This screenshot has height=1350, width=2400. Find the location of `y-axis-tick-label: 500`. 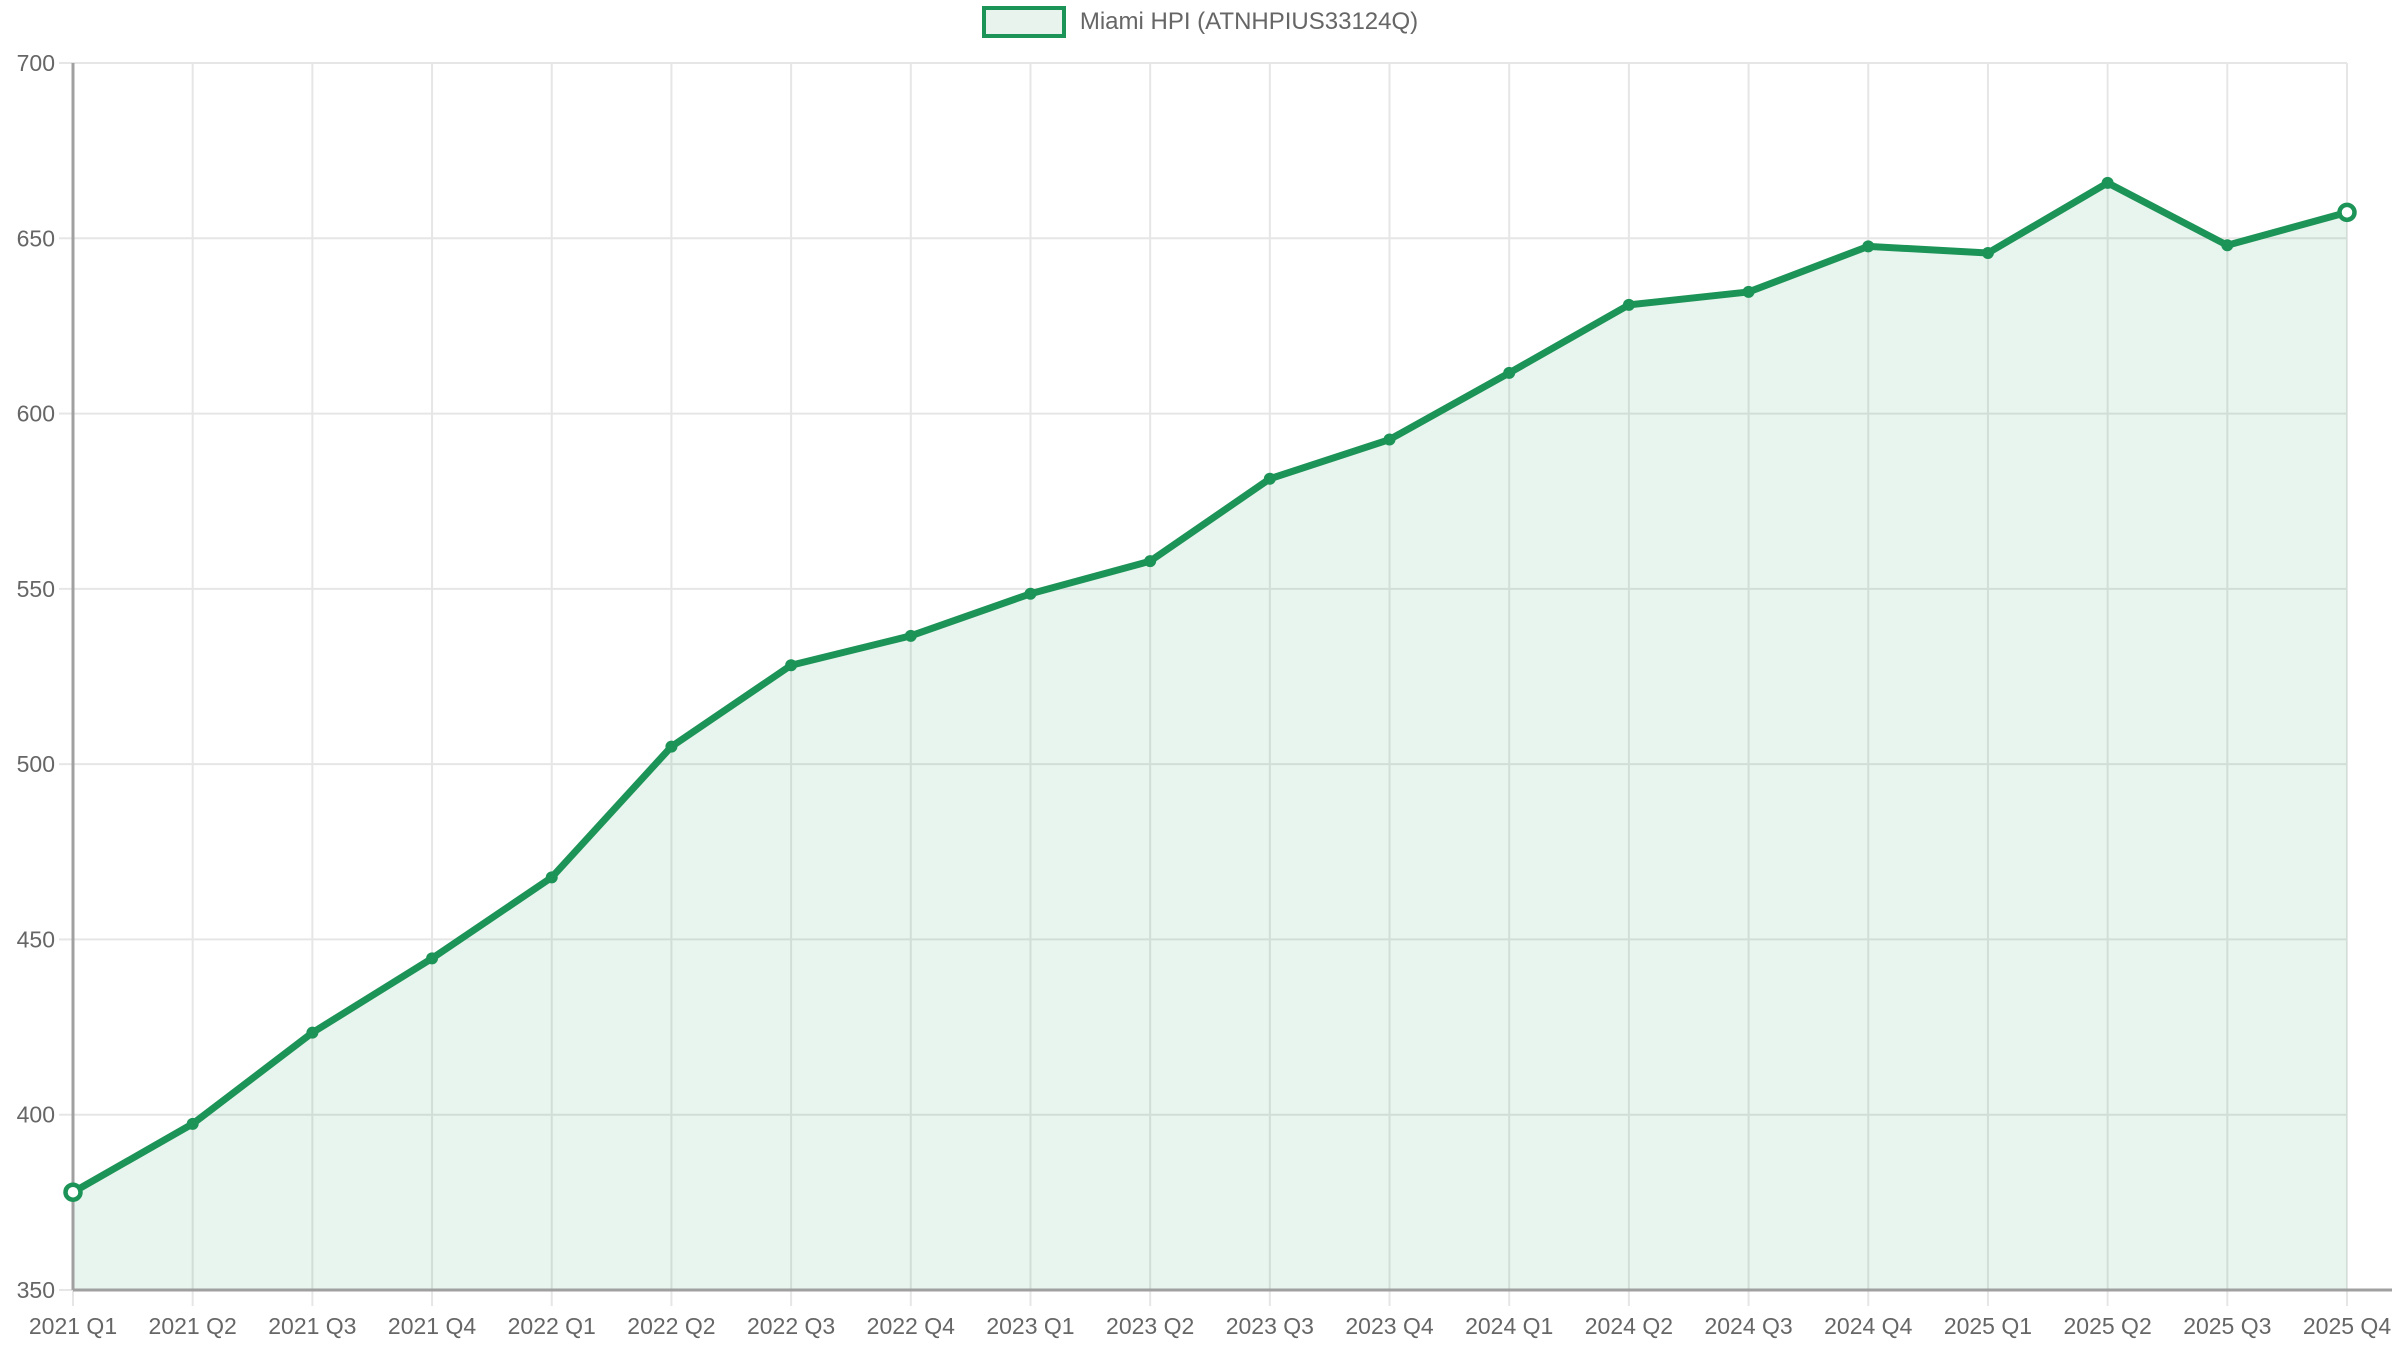

y-axis-tick-label: 500 is located at coordinates (36, 764).